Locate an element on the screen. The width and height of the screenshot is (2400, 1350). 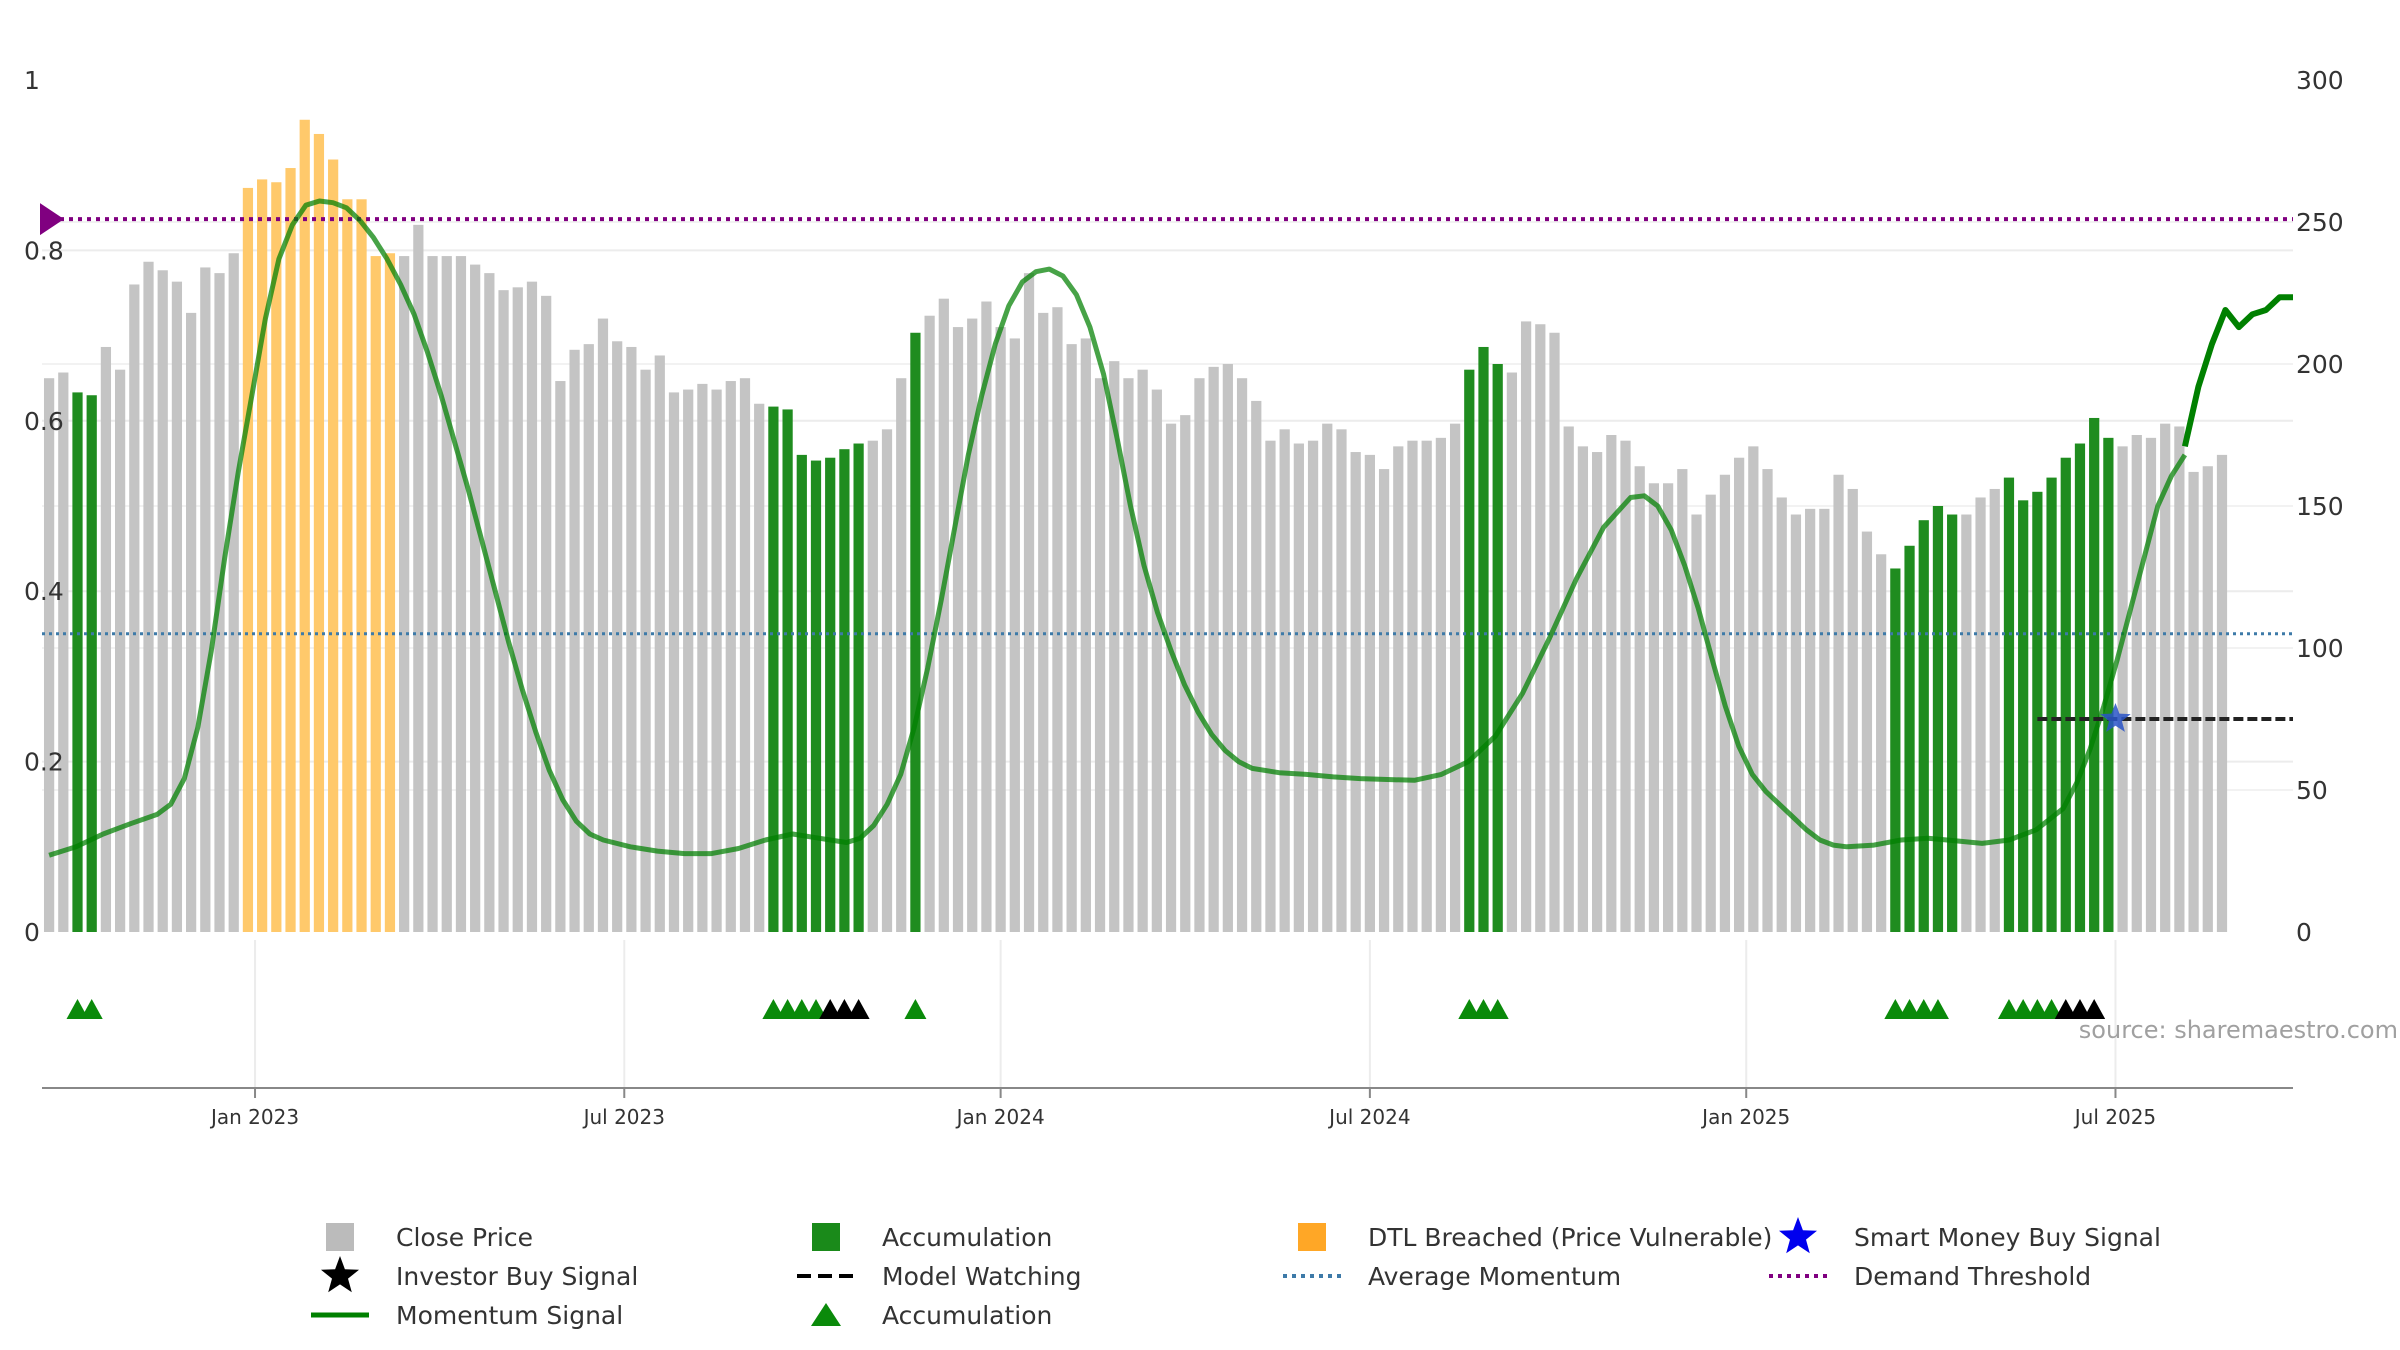
legend-item: Close Price is located at coordinates (429, 1237).